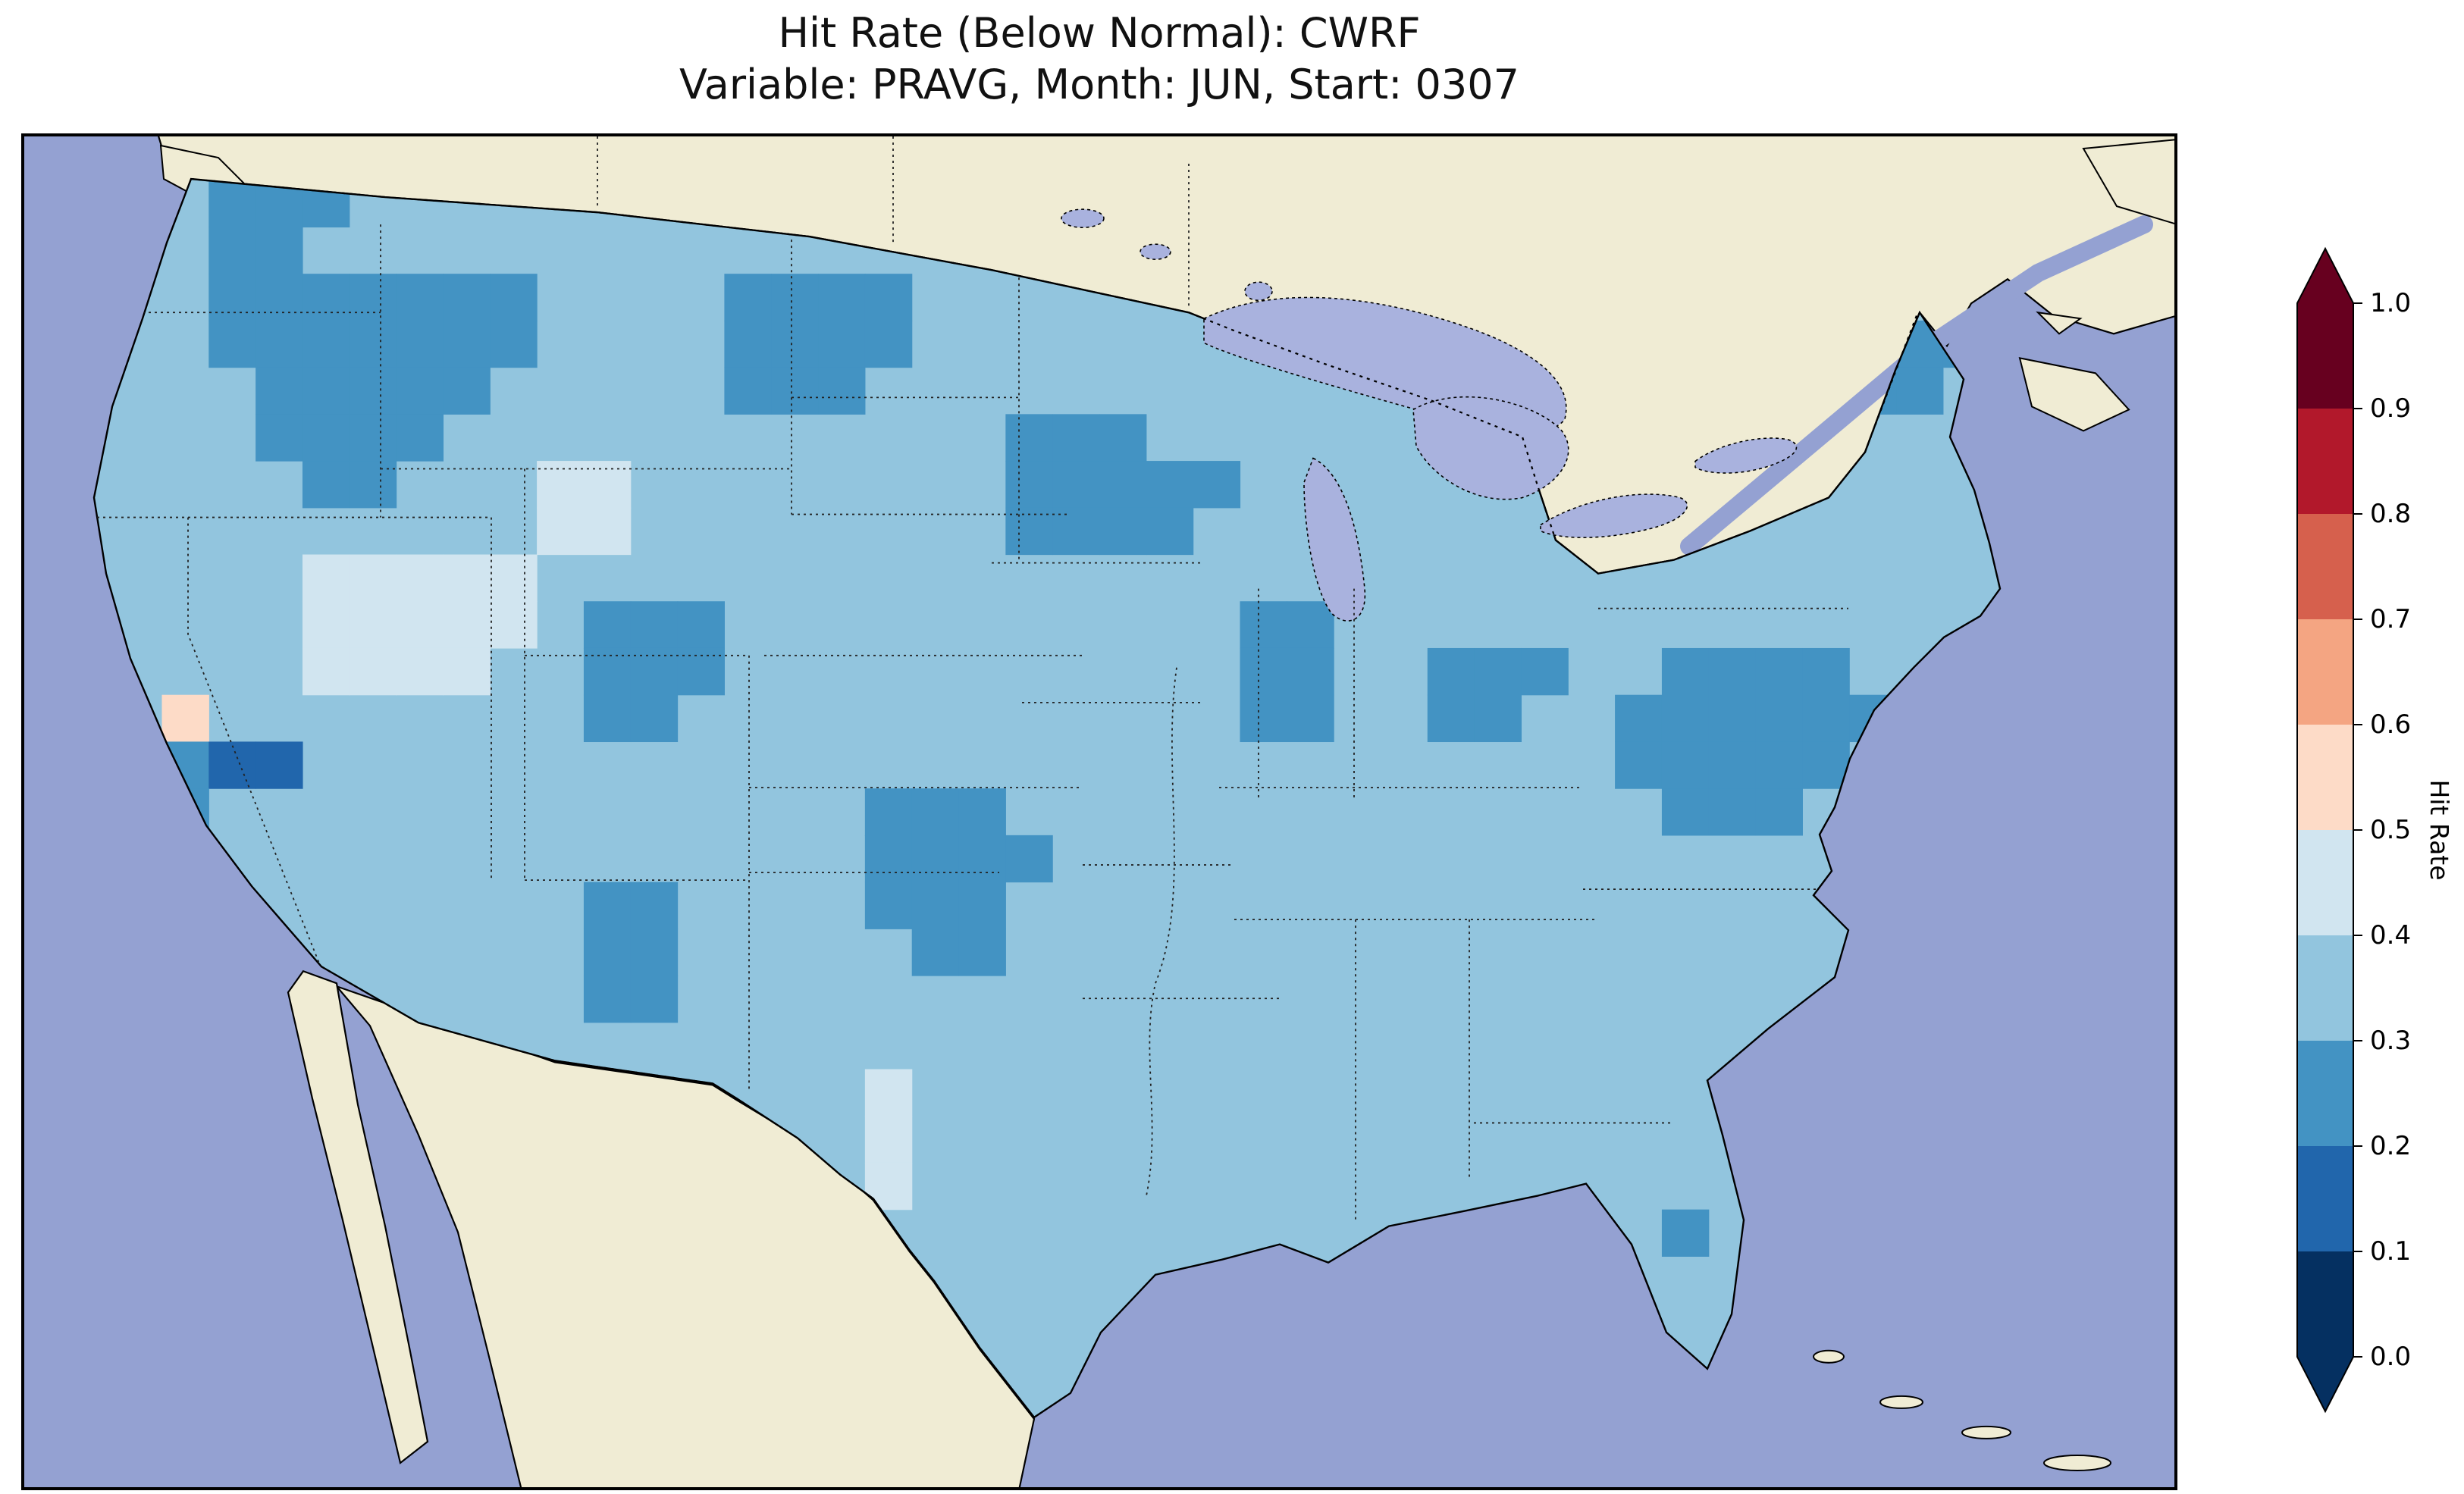  What do you see at coordinates (2391, 1041) in the screenshot?
I see `colorbar-tick-label: 0.3` at bounding box center [2391, 1041].